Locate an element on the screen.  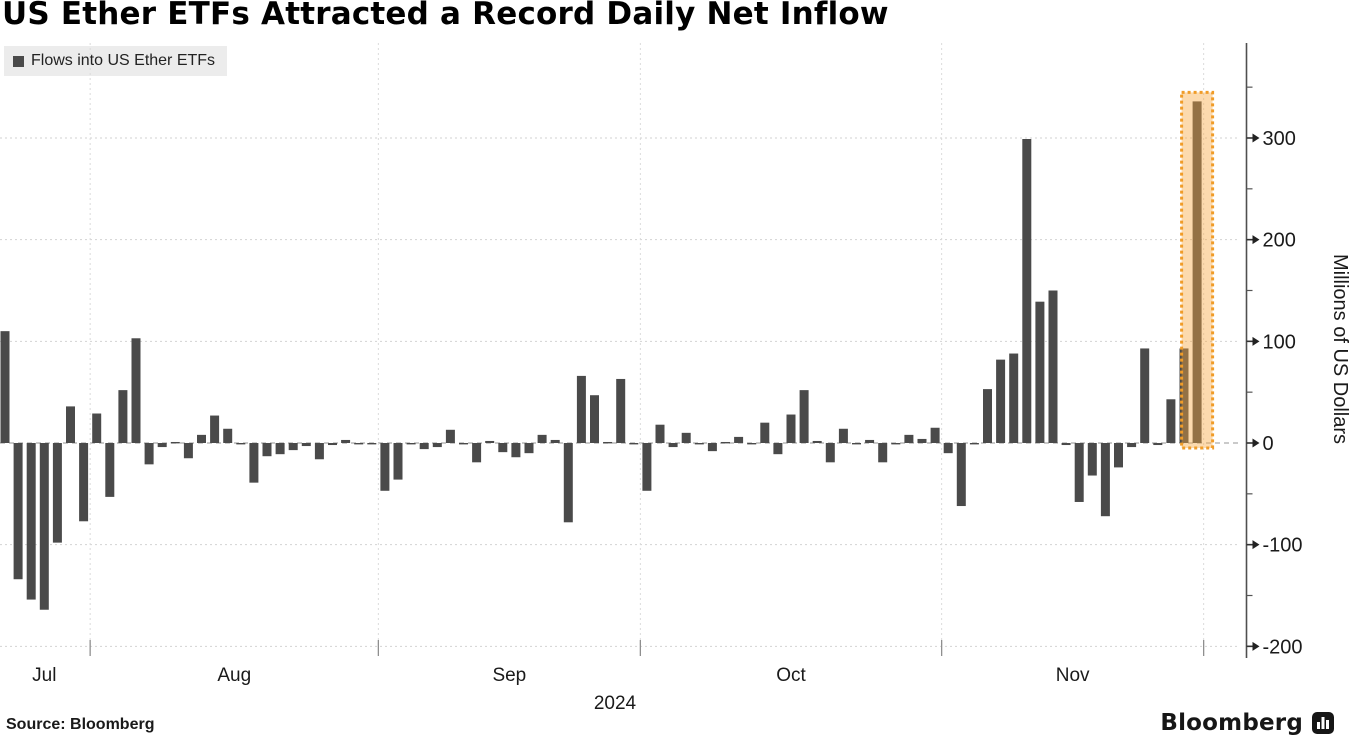
legend-chip: Flows into US Ether ETFs is located at coordinates (116, 61).